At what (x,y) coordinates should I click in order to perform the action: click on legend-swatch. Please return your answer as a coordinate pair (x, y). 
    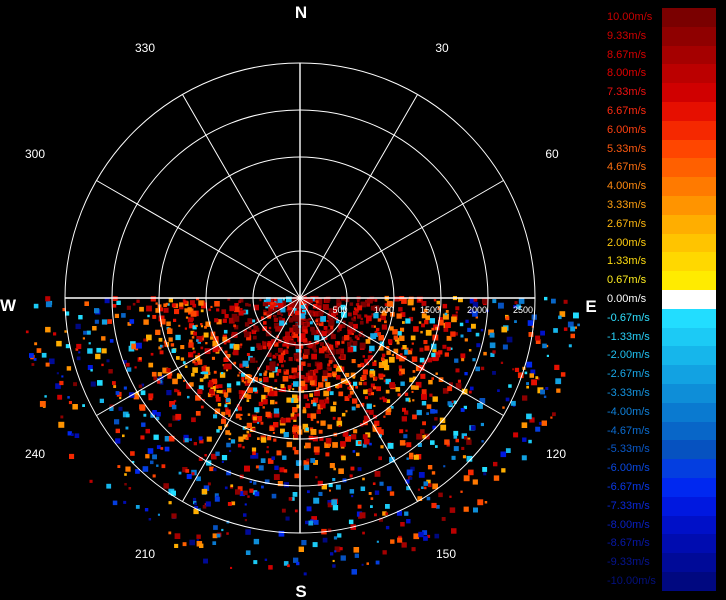
    Looking at the image, I should click on (689, 149).